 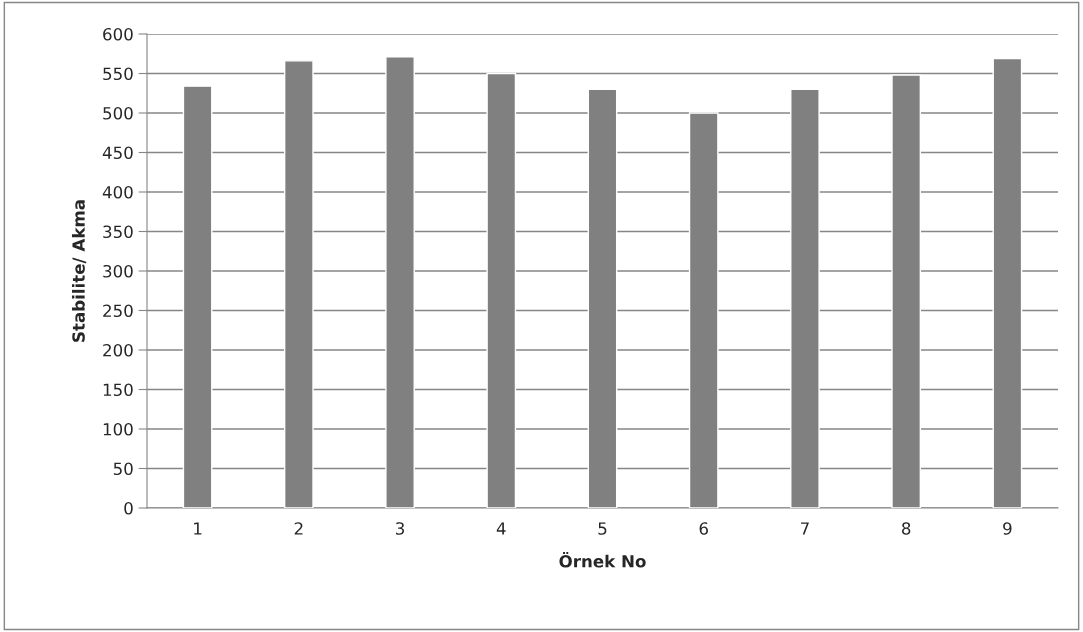 I want to click on y-tick-label: 300, so click(x=118, y=271).